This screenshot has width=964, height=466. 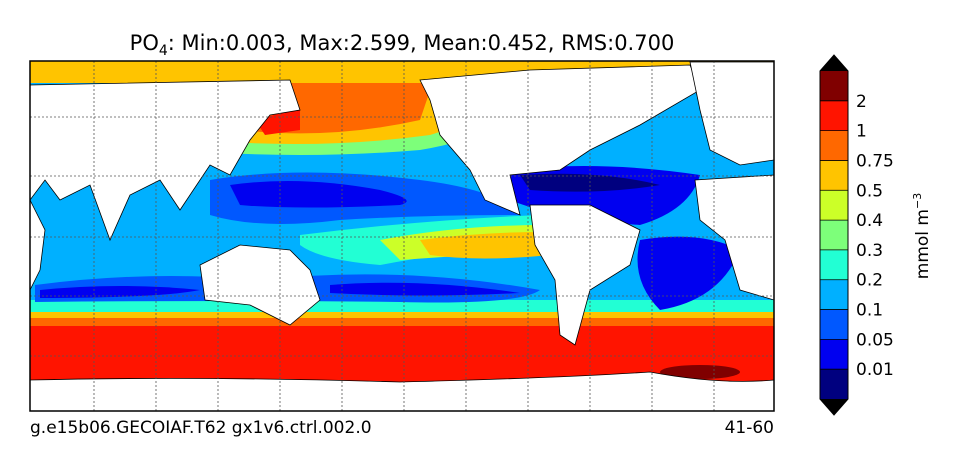 What do you see at coordinates (585, 275) in the screenshot?
I see `land-south-america` at bounding box center [585, 275].